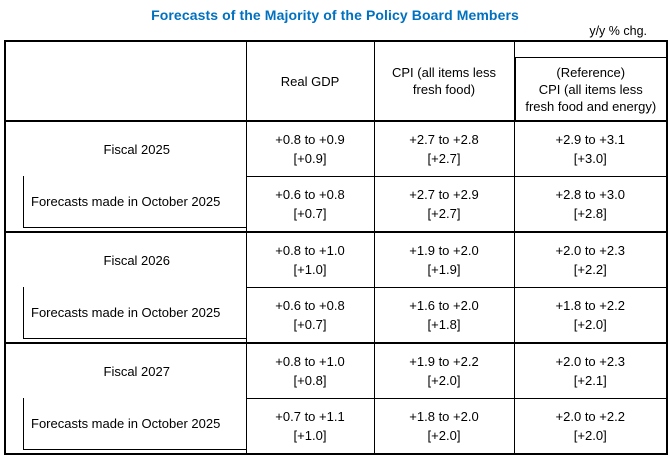  Describe the element at coordinates (444, 269) in the screenshot. I see `forecast-median: [+1.9]` at that location.